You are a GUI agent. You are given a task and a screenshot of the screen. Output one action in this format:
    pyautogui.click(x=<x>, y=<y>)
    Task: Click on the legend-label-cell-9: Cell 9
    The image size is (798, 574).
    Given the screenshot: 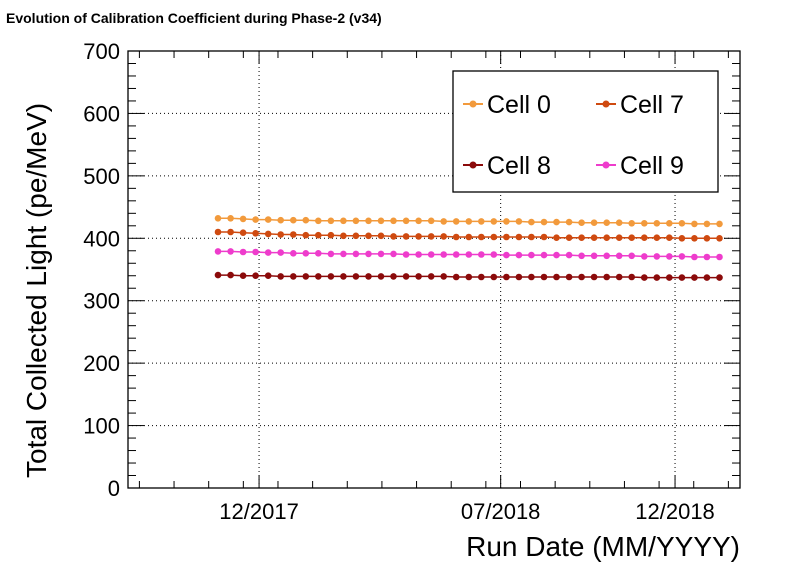 What is the action you would take?
    pyautogui.click(x=652, y=166)
    